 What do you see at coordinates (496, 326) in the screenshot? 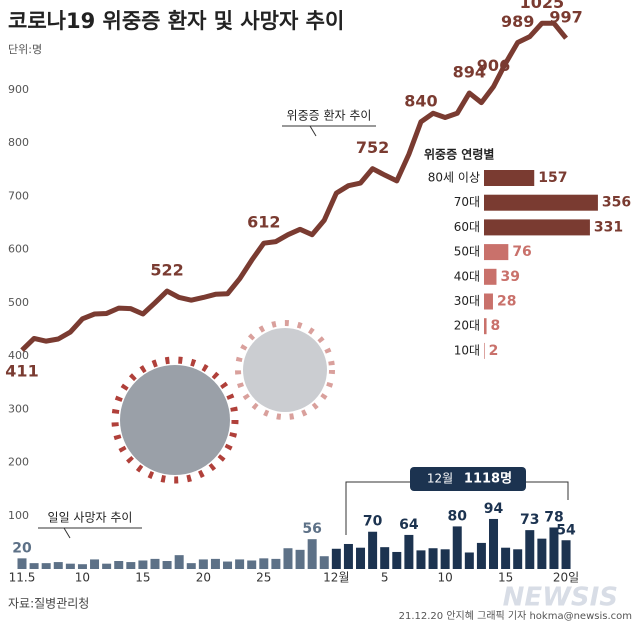
I see `age-value-label: 8` at bounding box center [496, 326].